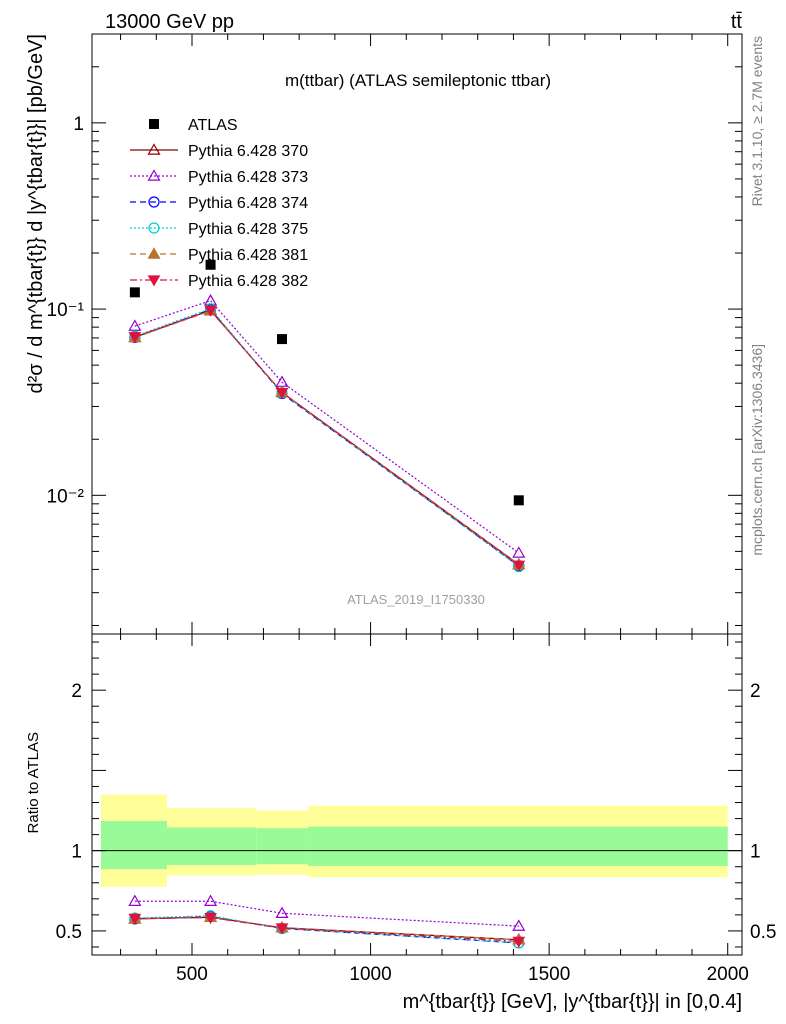  I want to click on ratio-xtick-label: 1500, so click(549, 974).